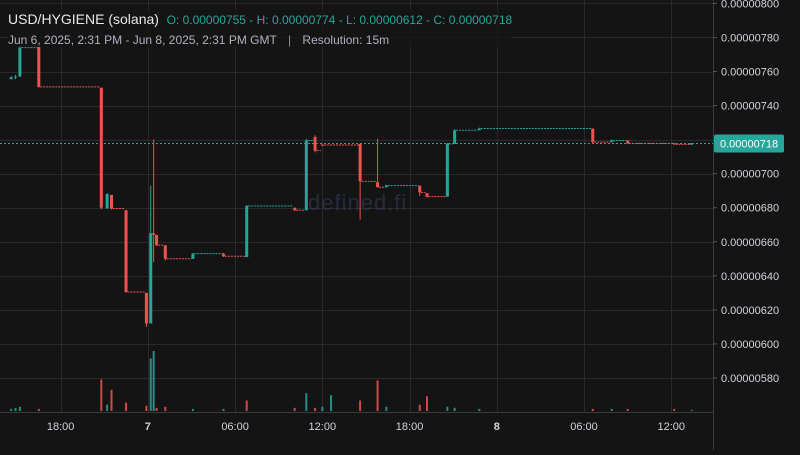 The image size is (800, 455). I want to click on y-tick-label: 0.00000620, so click(750, 311).